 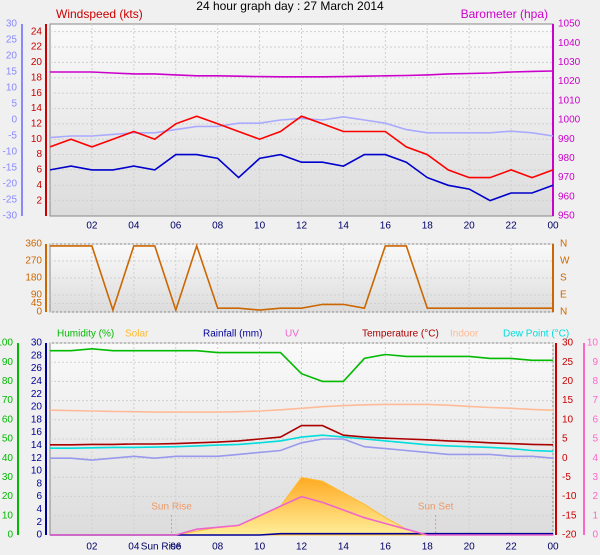 I want to click on y-tick-label: 14, so click(x=37, y=108).